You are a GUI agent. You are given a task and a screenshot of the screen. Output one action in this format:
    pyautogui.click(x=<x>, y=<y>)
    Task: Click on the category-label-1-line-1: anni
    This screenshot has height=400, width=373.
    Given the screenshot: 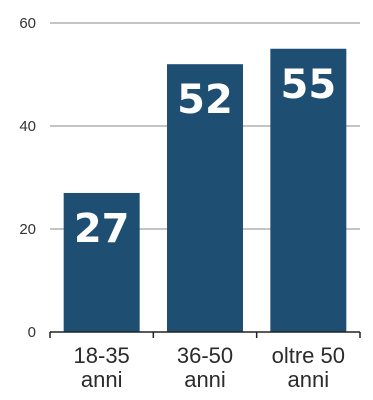 What is the action you would take?
    pyautogui.click(x=205, y=379)
    